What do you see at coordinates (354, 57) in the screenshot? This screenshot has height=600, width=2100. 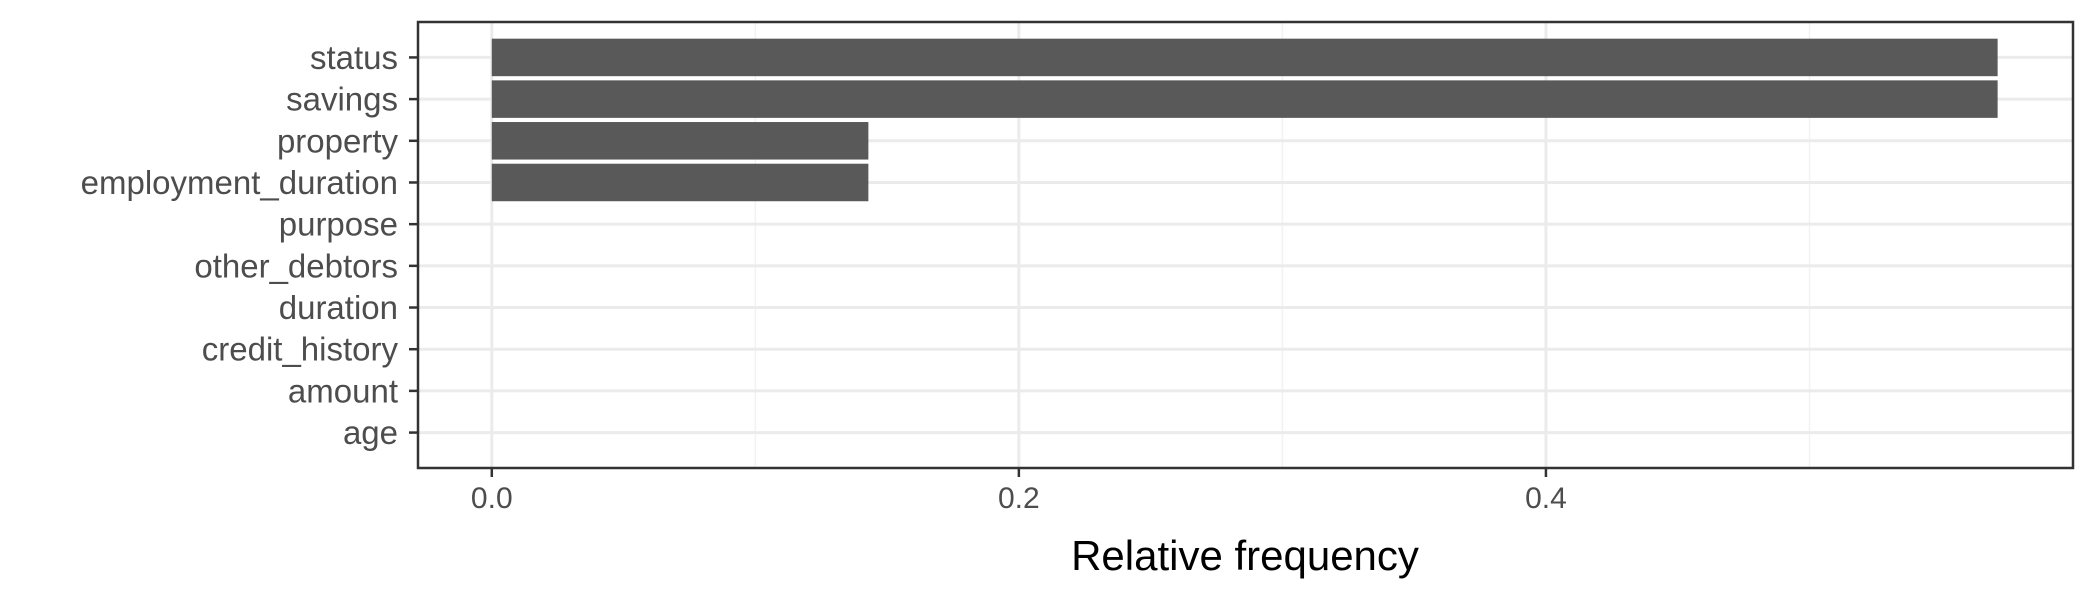 I see `y-tick-label: status` at bounding box center [354, 57].